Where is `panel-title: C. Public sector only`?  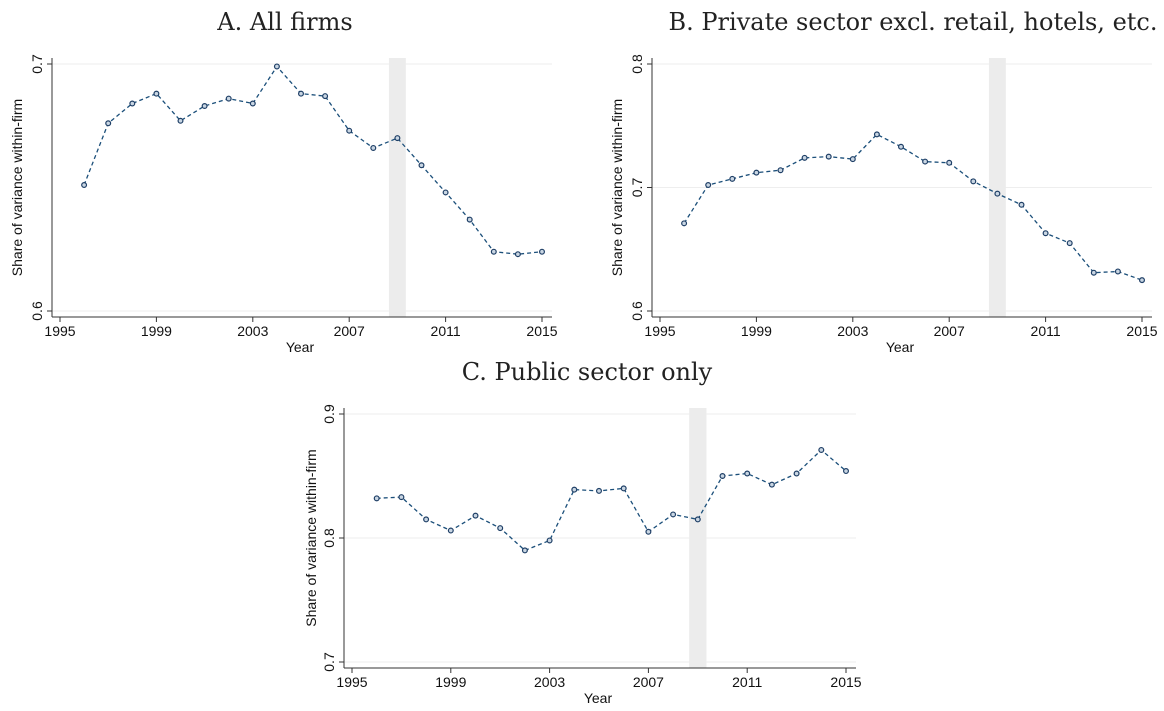 panel-title: C. Public sector only is located at coordinates (587, 372).